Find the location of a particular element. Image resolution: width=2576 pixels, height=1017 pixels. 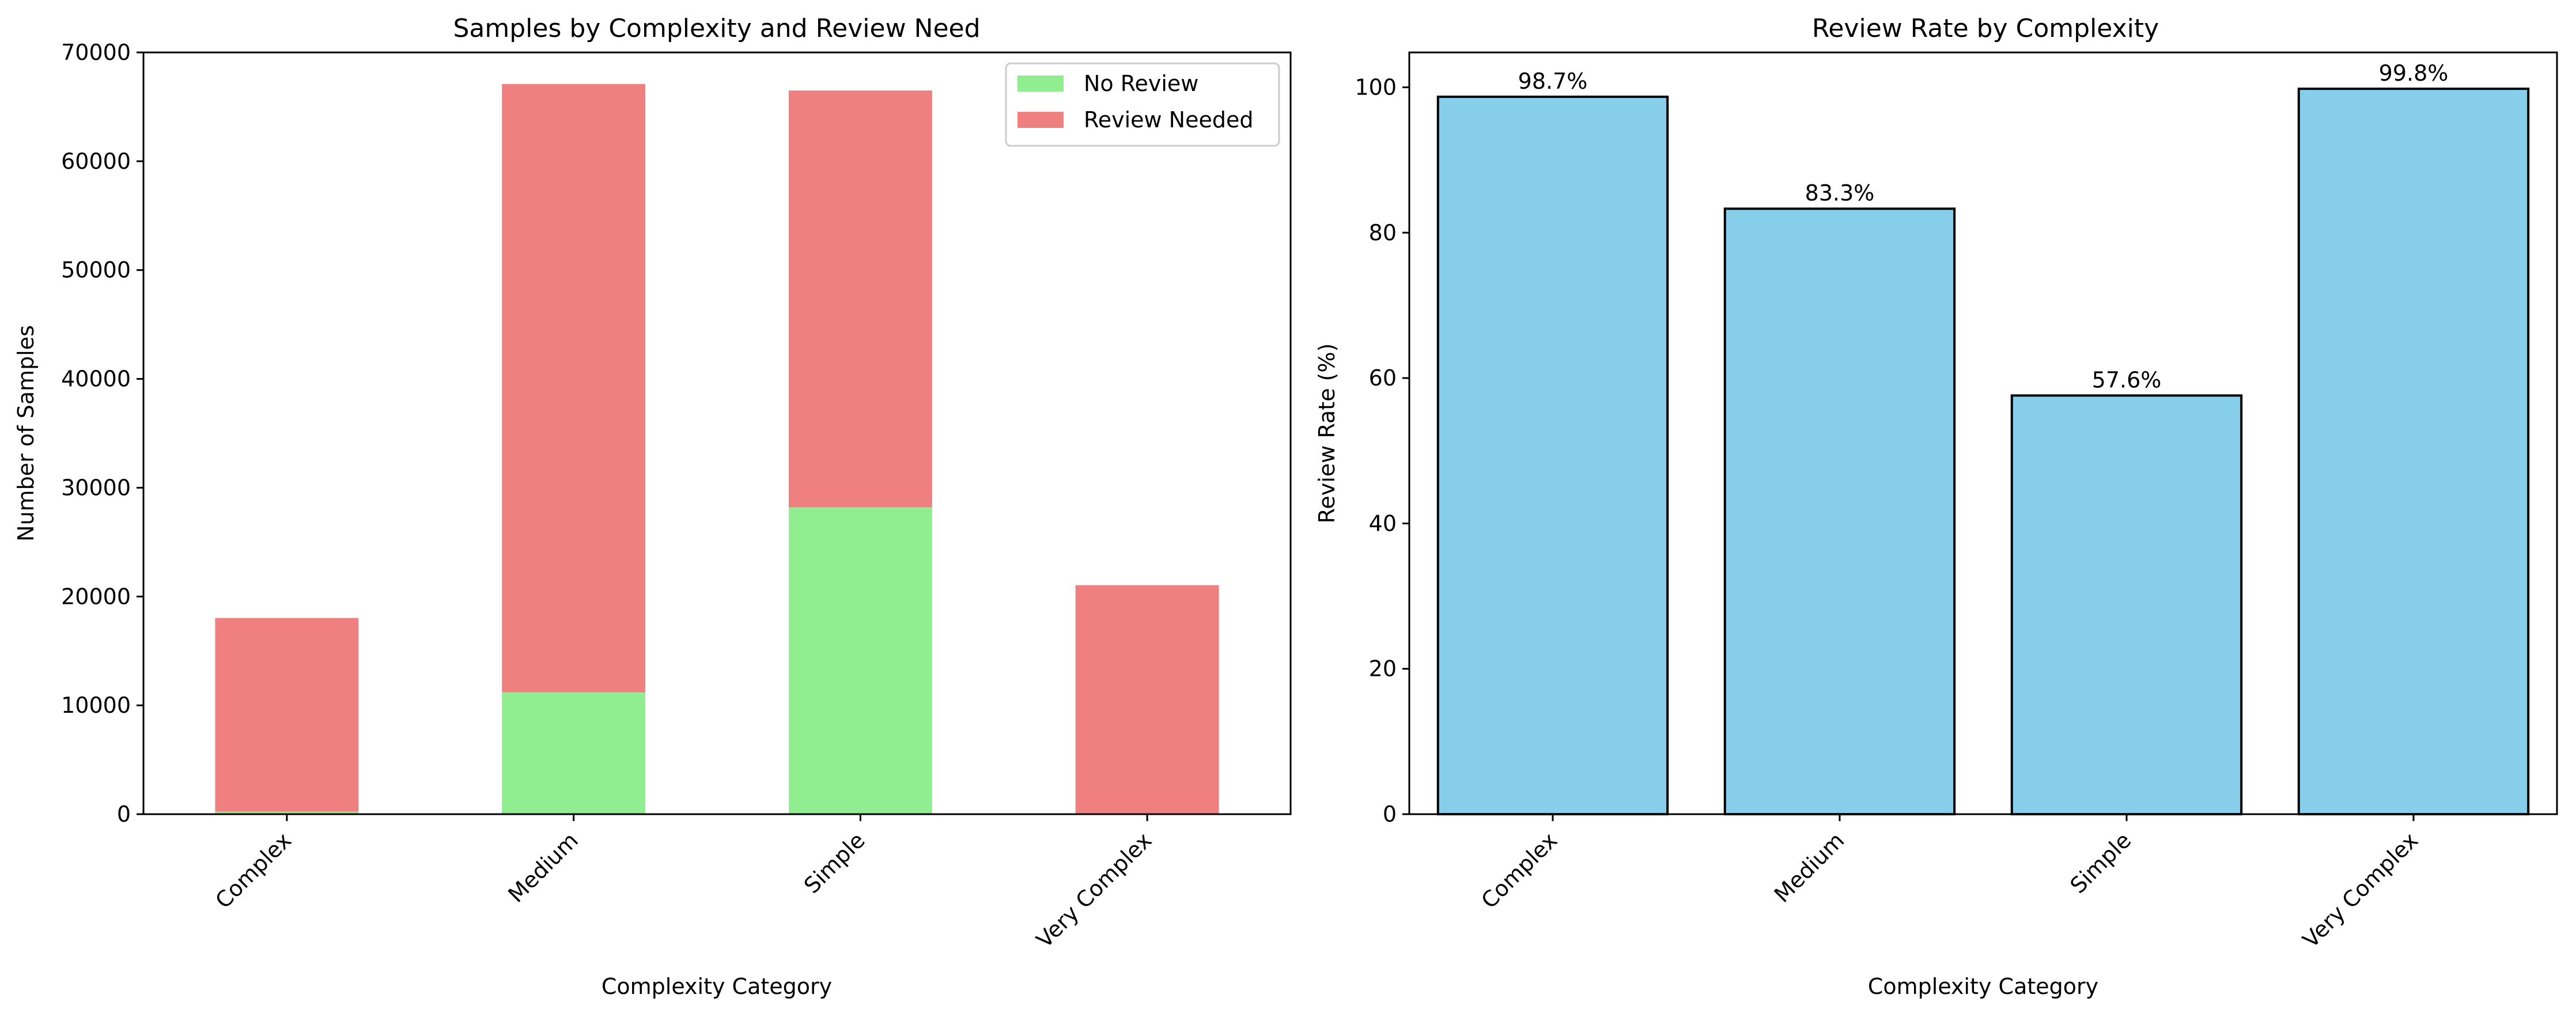

legend-label-no-review: No Review is located at coordinates (1141, 83).